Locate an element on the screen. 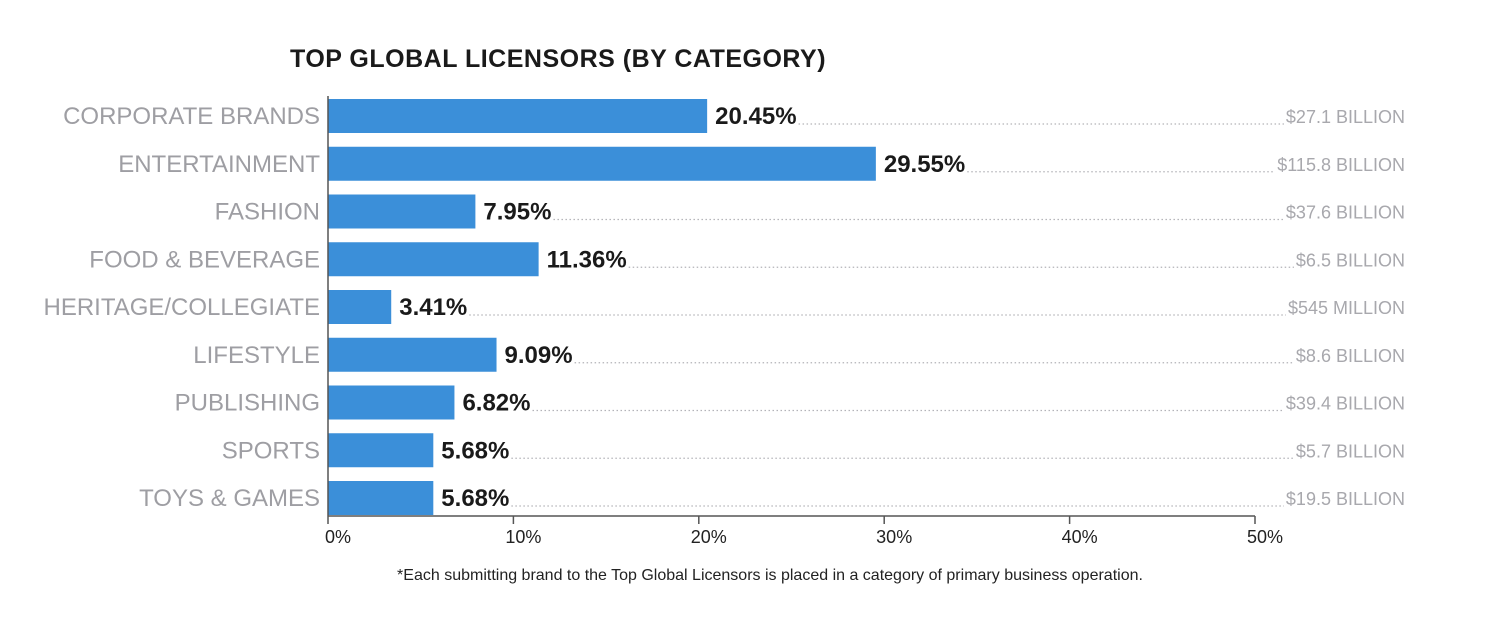 The width and height of the screenshot is (1500, 632). revenue-label: $6.5 BILLION is located at coordinates (1350, 260).